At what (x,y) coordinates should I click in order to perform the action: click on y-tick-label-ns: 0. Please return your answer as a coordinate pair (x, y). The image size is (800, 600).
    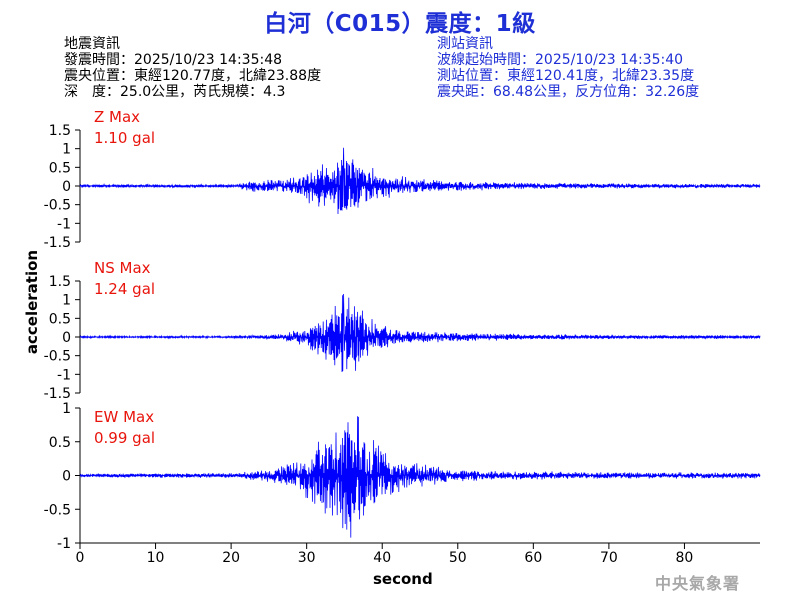
    Looking at the image, I should click on (66, 338).